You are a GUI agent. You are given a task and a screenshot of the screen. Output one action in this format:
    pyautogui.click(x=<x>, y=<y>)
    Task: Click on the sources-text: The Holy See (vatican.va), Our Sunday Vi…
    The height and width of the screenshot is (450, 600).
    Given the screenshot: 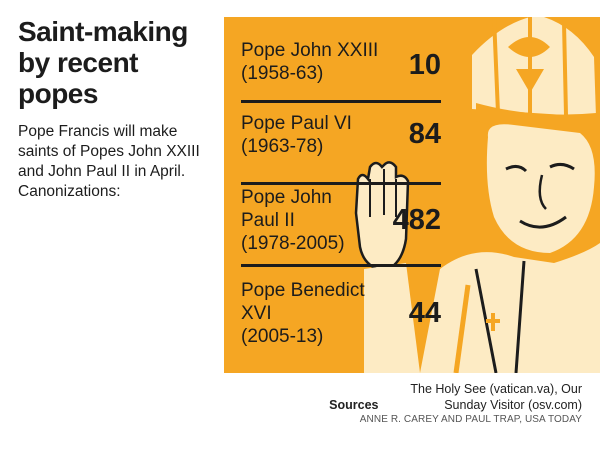 What is the action you would take?
    pyautogui.click(x=496, y=397)
    